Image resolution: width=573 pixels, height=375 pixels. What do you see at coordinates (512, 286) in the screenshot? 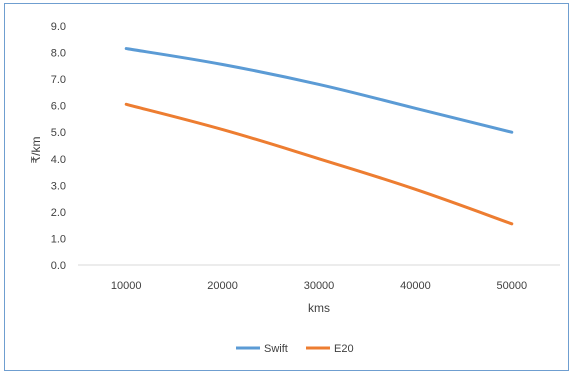
I see `x-tick-label: 50000` at bounding box center [512, 286].